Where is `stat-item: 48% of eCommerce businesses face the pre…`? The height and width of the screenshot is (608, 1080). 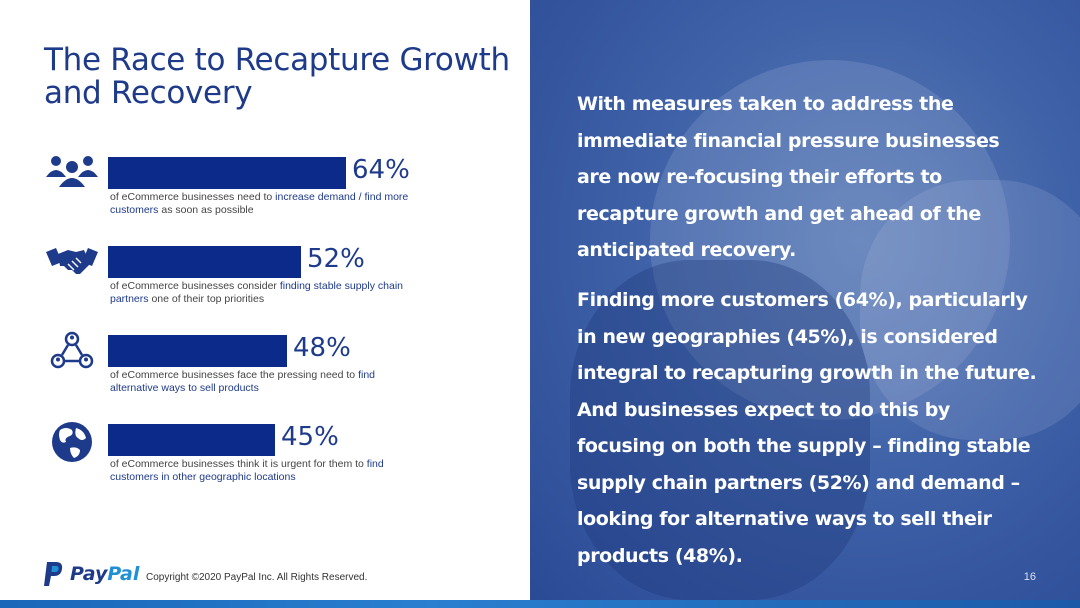
stat-item: 48% of eCommerce businesses face the pre… is located at coordinates (260, 371).